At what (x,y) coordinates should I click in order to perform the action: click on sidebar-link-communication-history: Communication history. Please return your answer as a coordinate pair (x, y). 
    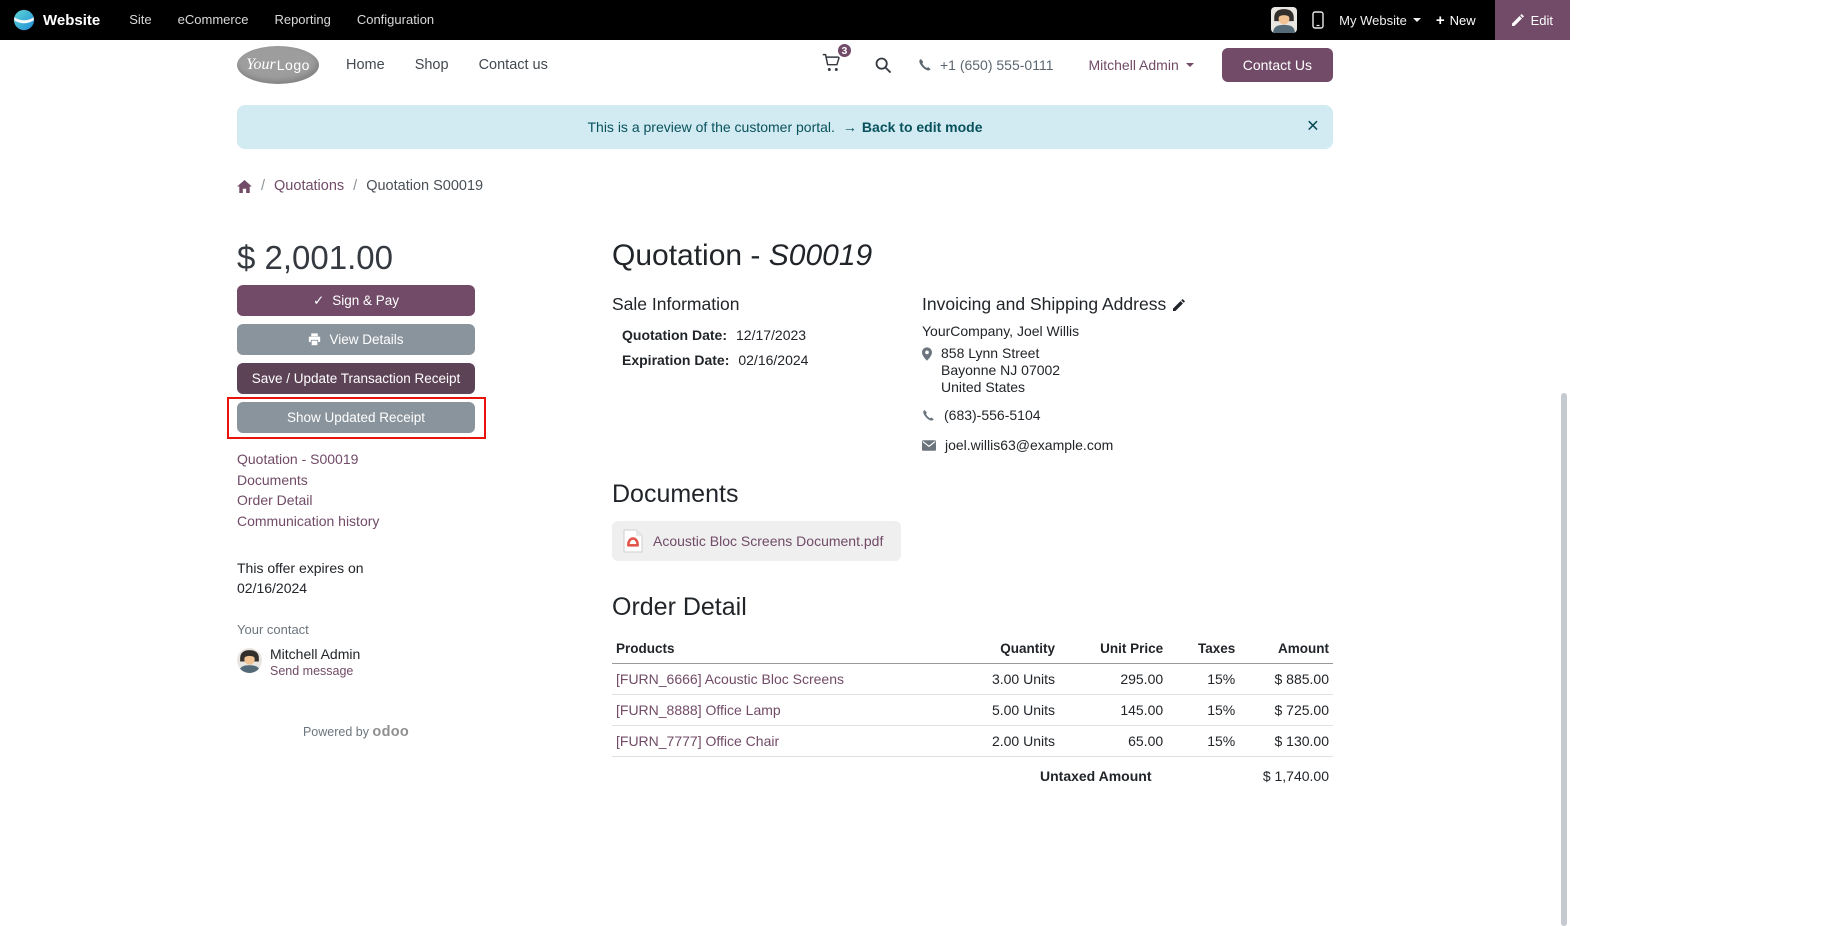
    Looking at the image, I should click on (308, 520).